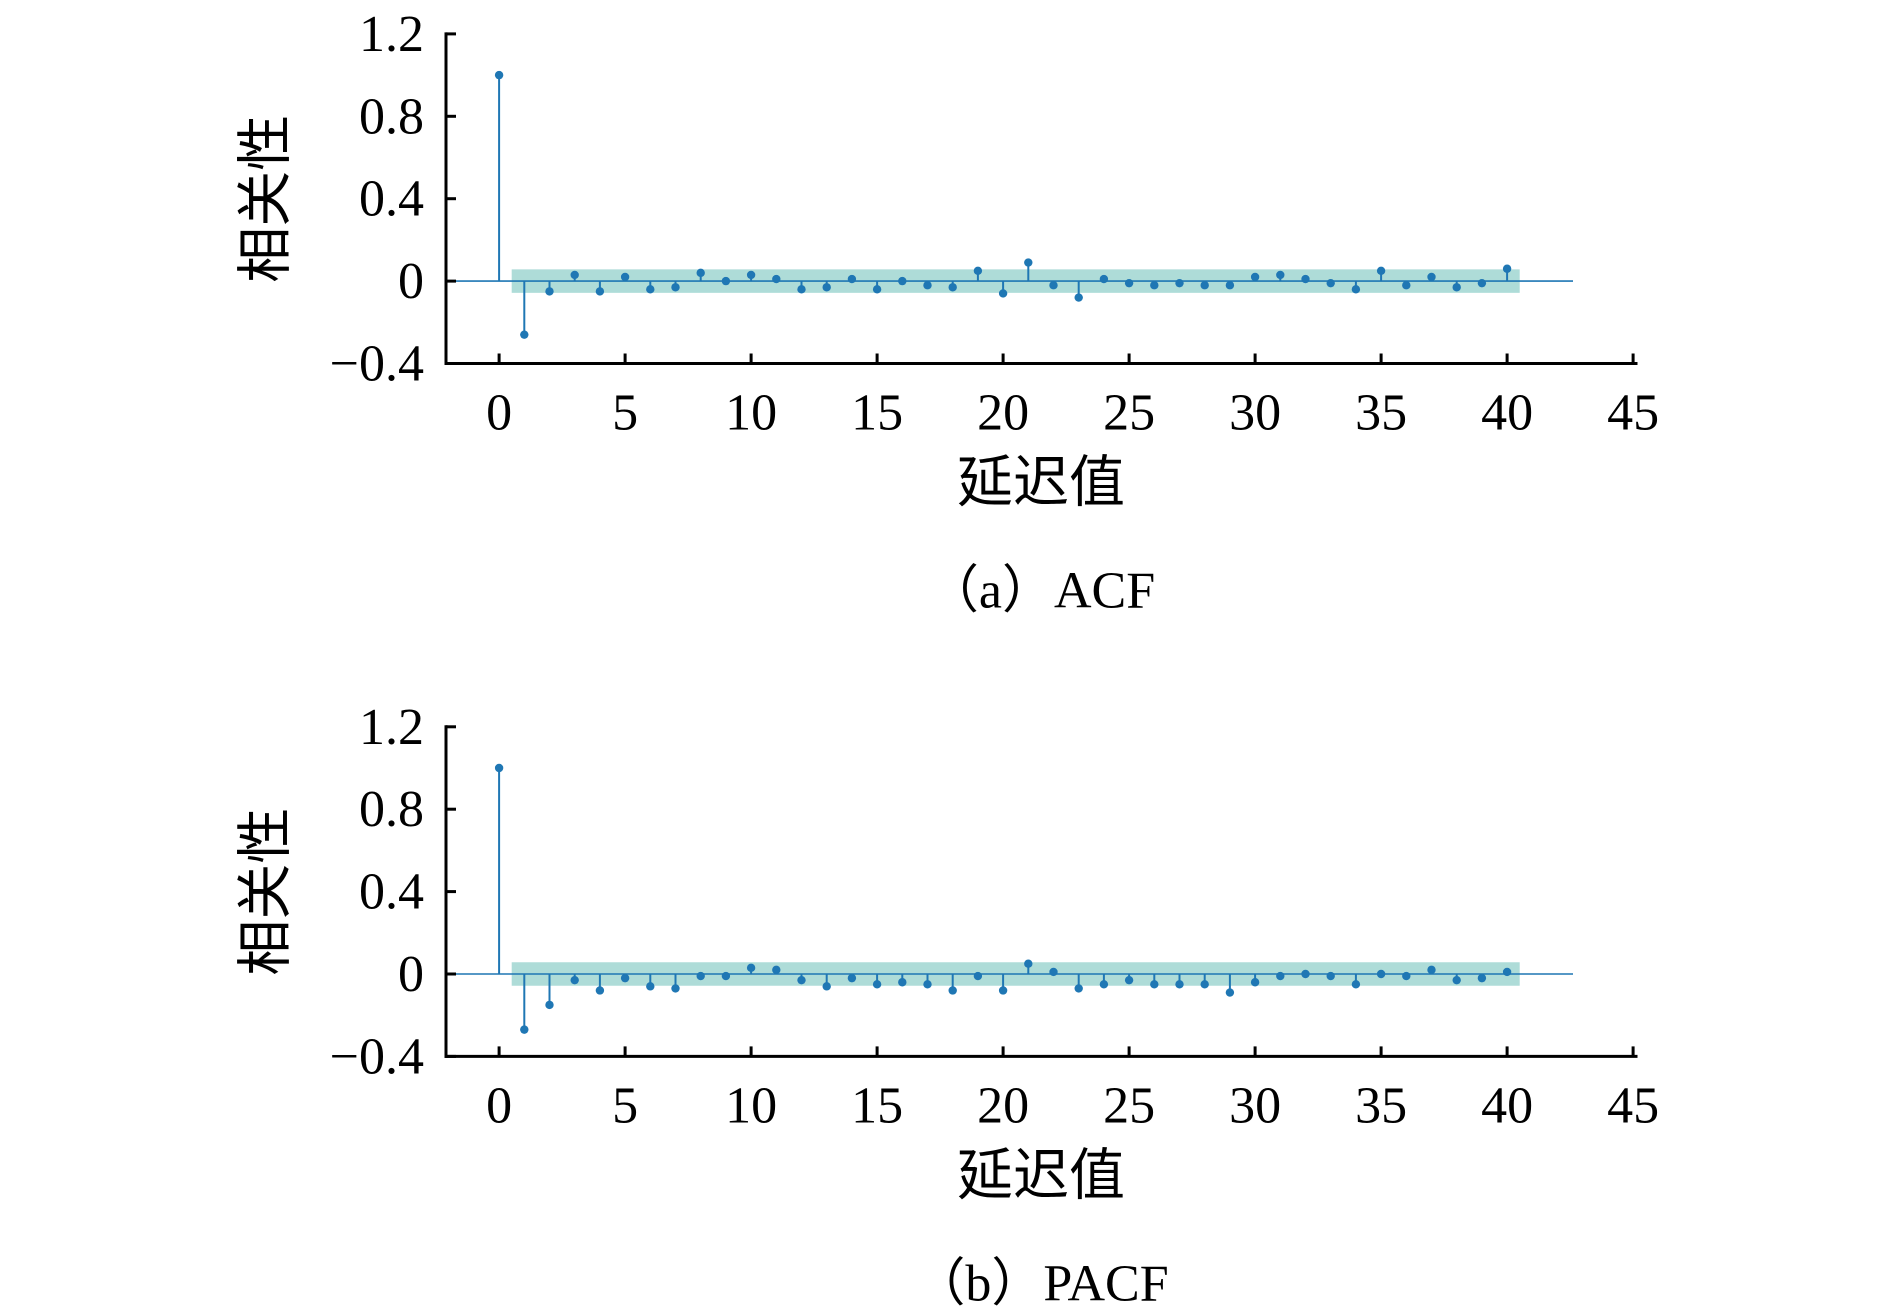  Describe the element at coordinates (391, 892) in the screenshot. I see `pacf-y-tick-label: 0.4` at that location.